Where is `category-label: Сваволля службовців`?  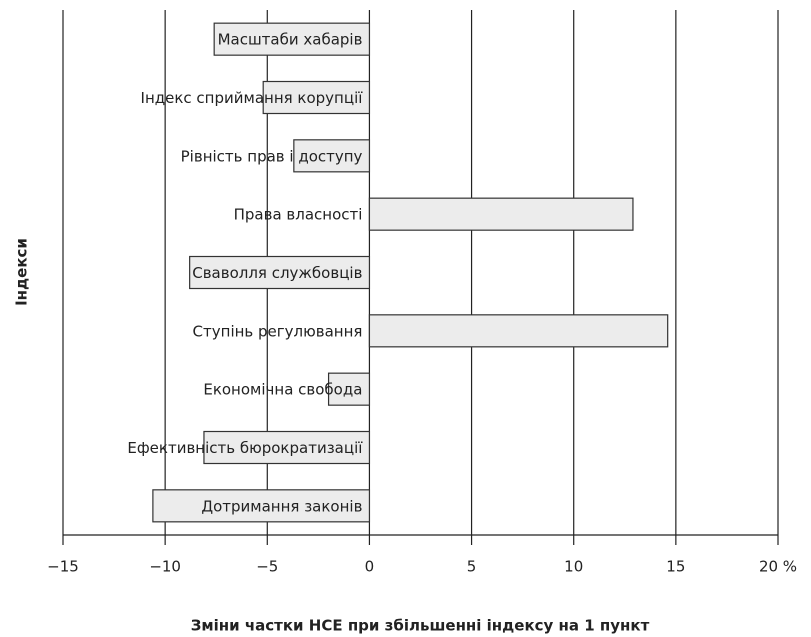
category-label: Сваволля службовців is located at coordinates (277, 273).